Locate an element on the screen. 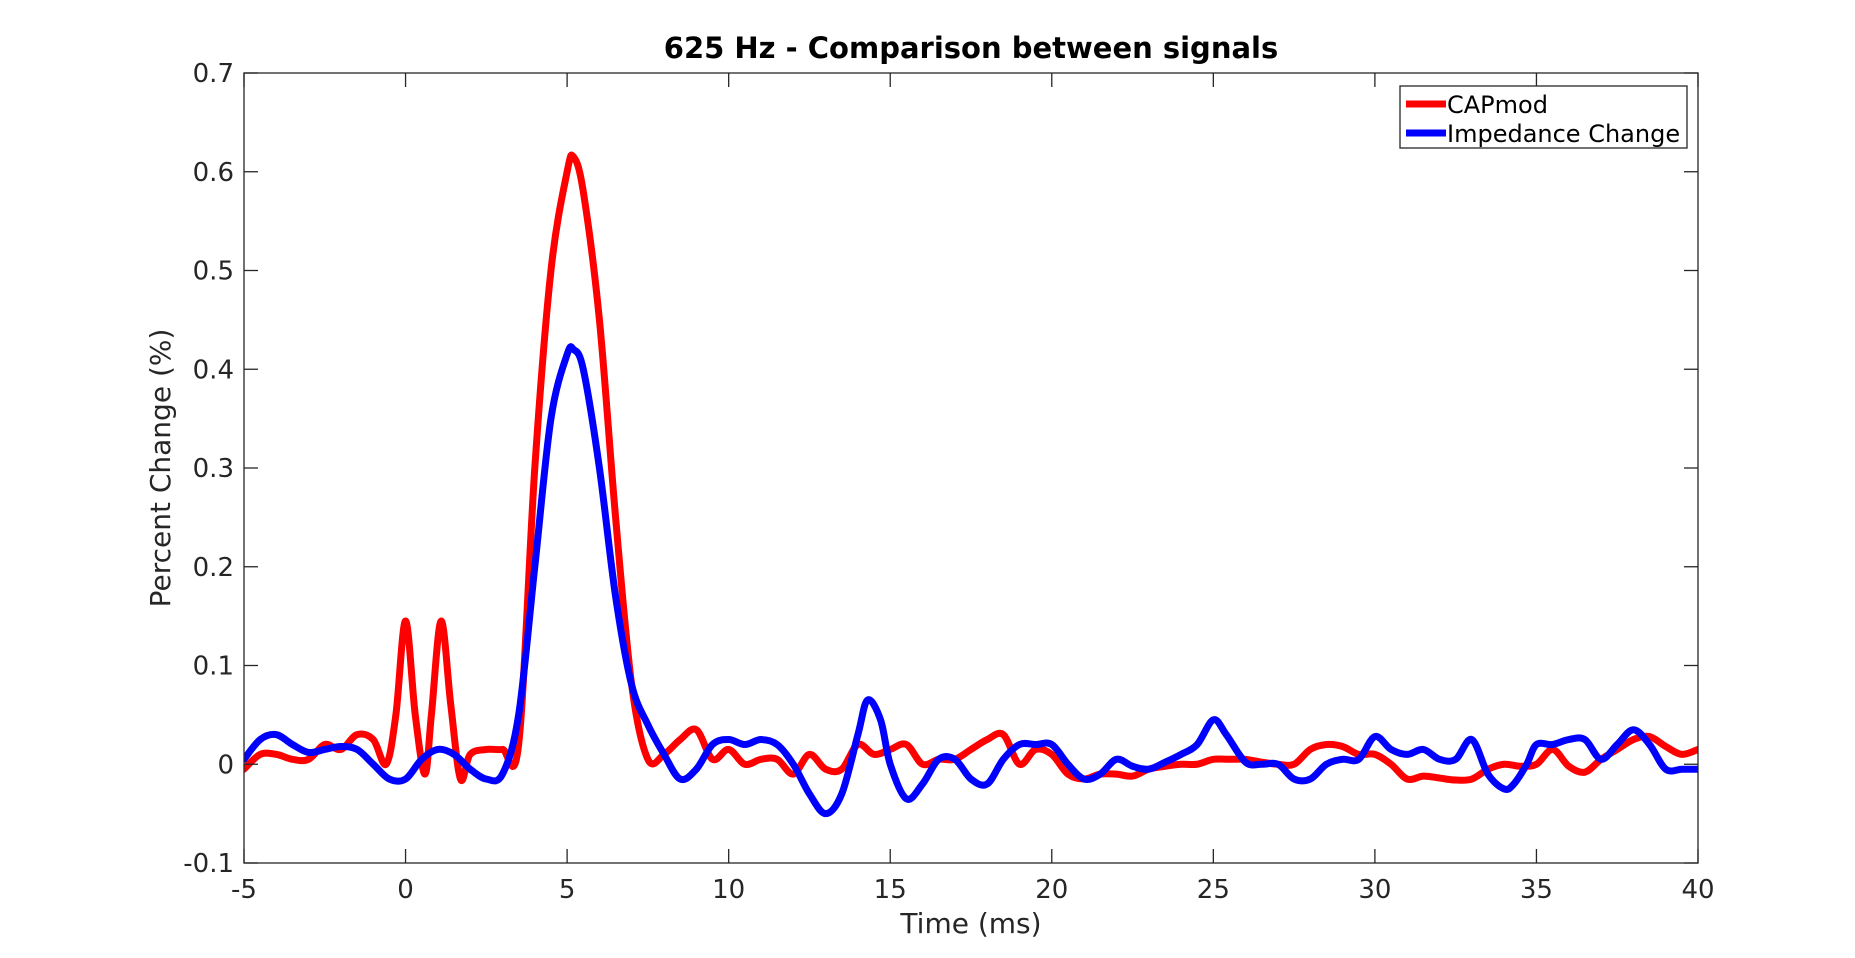 This screenshot has width=1855, height=958. x-tick-label: 30 is located at coordinates (1374, 890).